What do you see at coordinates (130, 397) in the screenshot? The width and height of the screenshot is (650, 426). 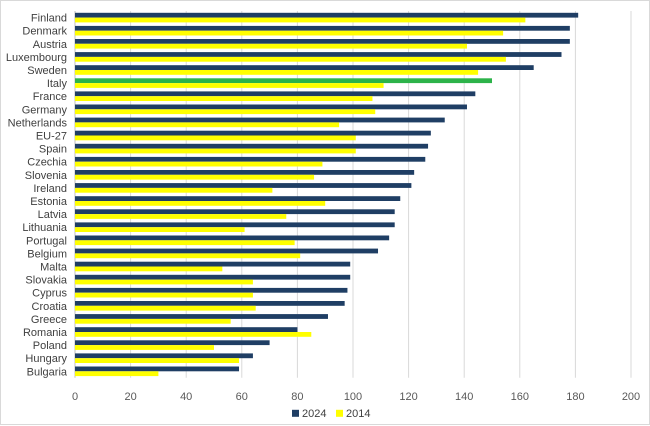 I see `x-tick-label: 20` at bounding box center [130, 397].